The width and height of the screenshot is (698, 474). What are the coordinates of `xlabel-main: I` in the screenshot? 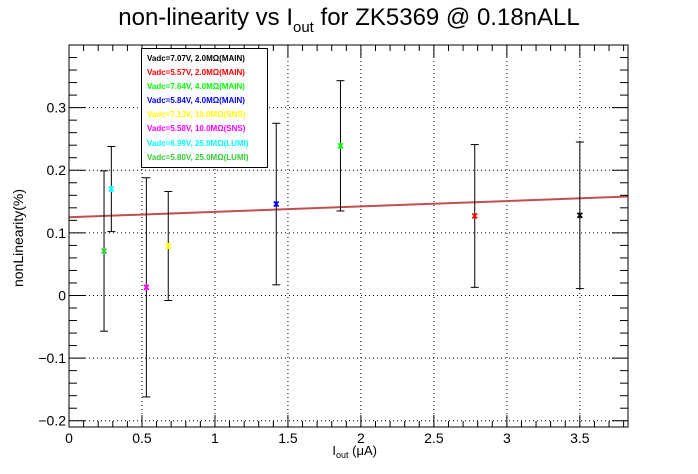 It's located at (334, 450).